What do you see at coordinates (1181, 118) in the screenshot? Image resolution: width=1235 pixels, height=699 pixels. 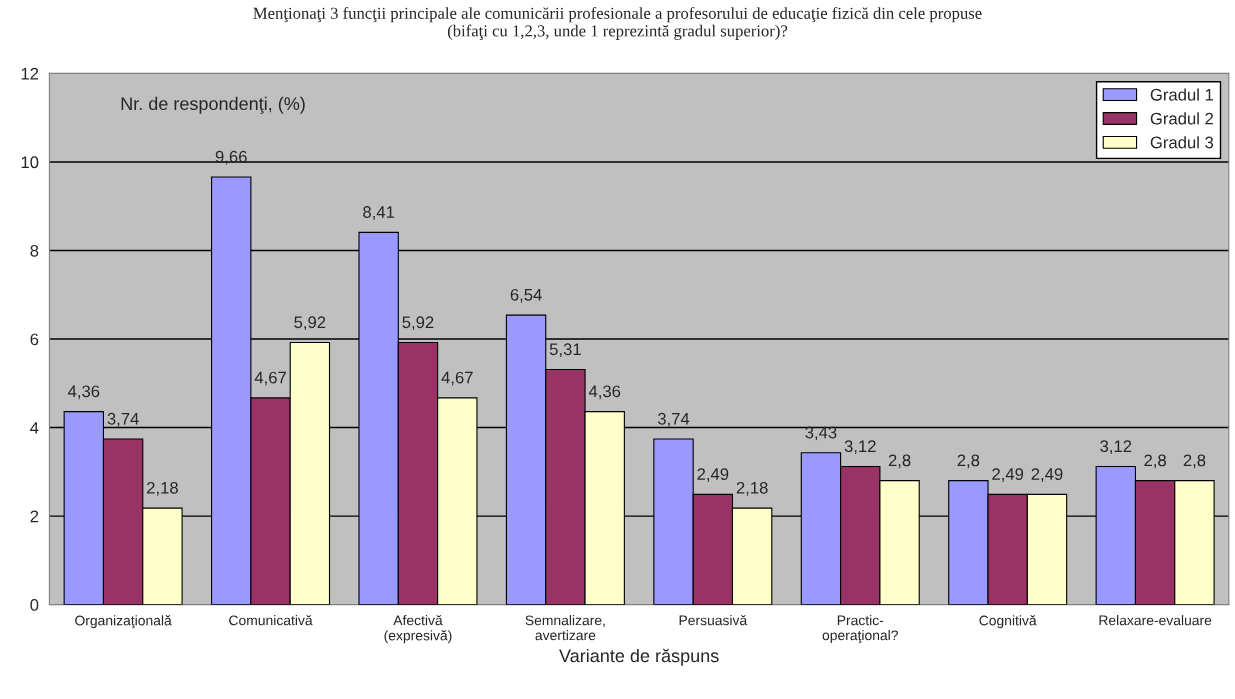 I see `legend-label: Gradul 2` at bounding box center [1181, 118].